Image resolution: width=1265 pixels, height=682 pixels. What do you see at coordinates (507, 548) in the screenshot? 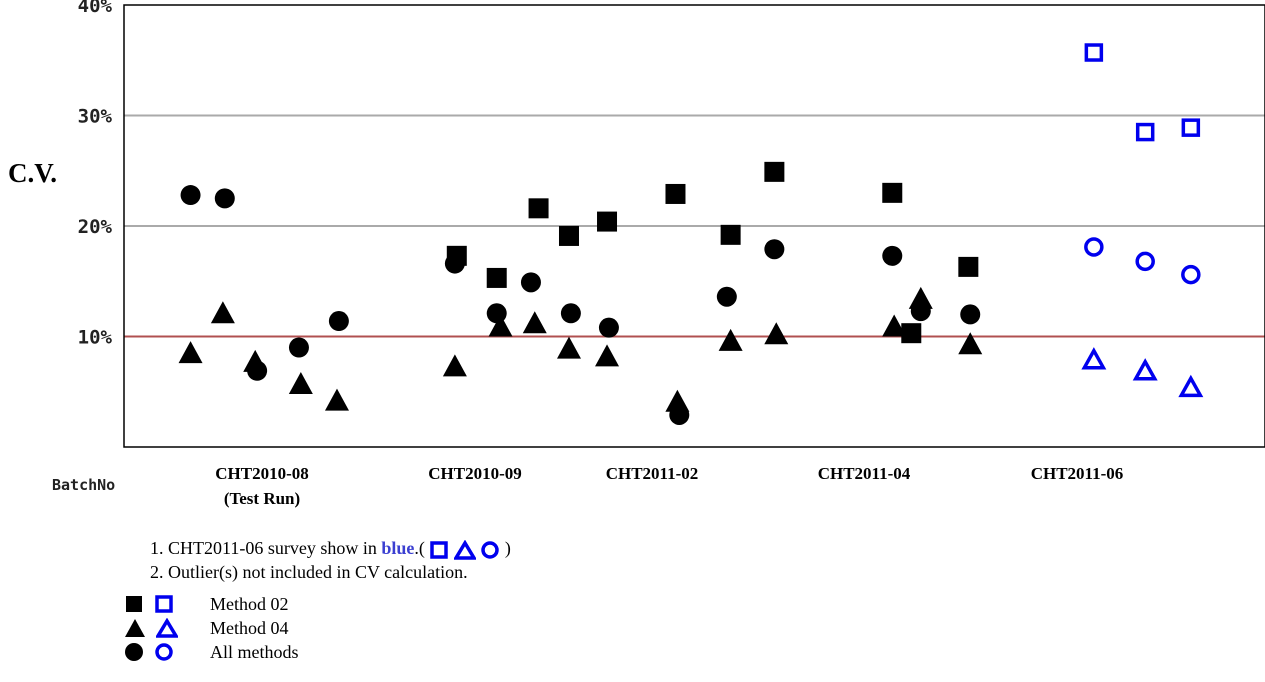
I see `footnote-1-close: )` at bounding box center [507, 548].